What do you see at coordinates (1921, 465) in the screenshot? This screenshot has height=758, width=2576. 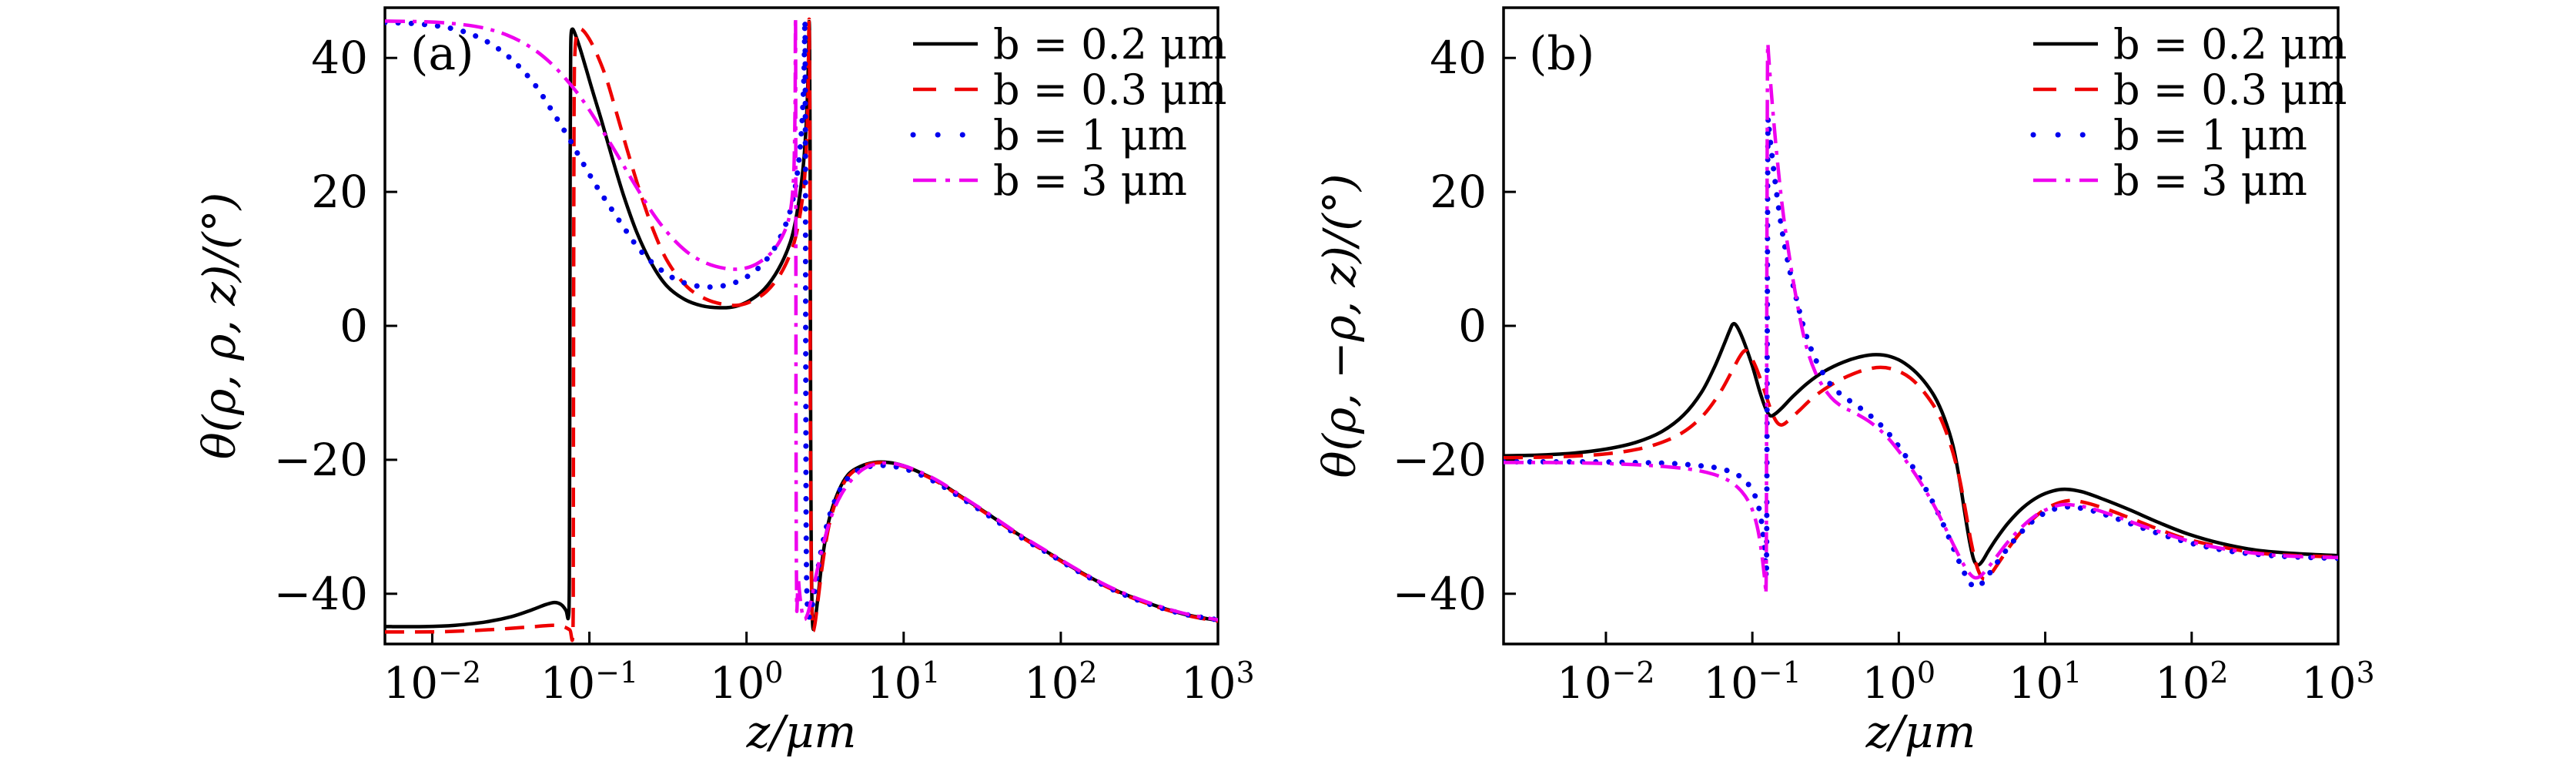 I see `curve-b-0.3-m` at bounding box center [1921, 465].